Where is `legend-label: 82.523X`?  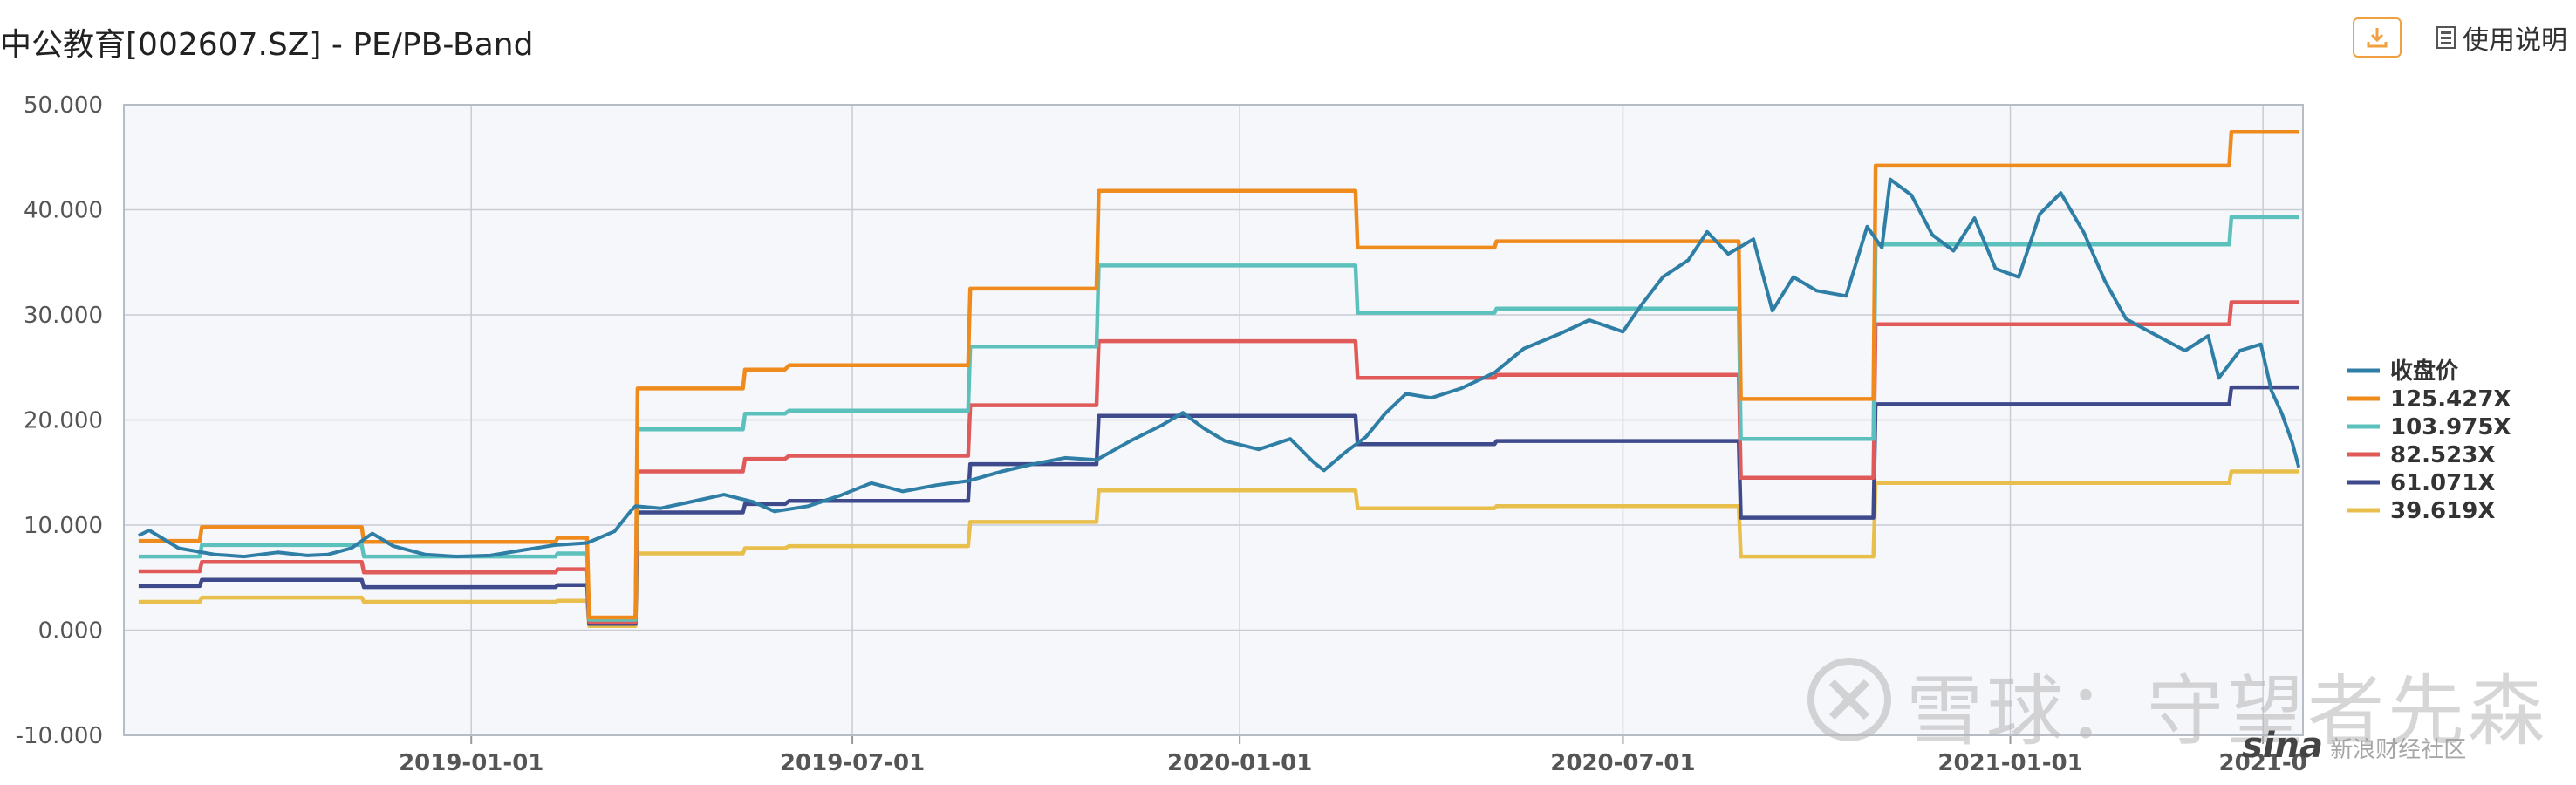
legend-label: 82.523X is located at coordinates (2442, 455).